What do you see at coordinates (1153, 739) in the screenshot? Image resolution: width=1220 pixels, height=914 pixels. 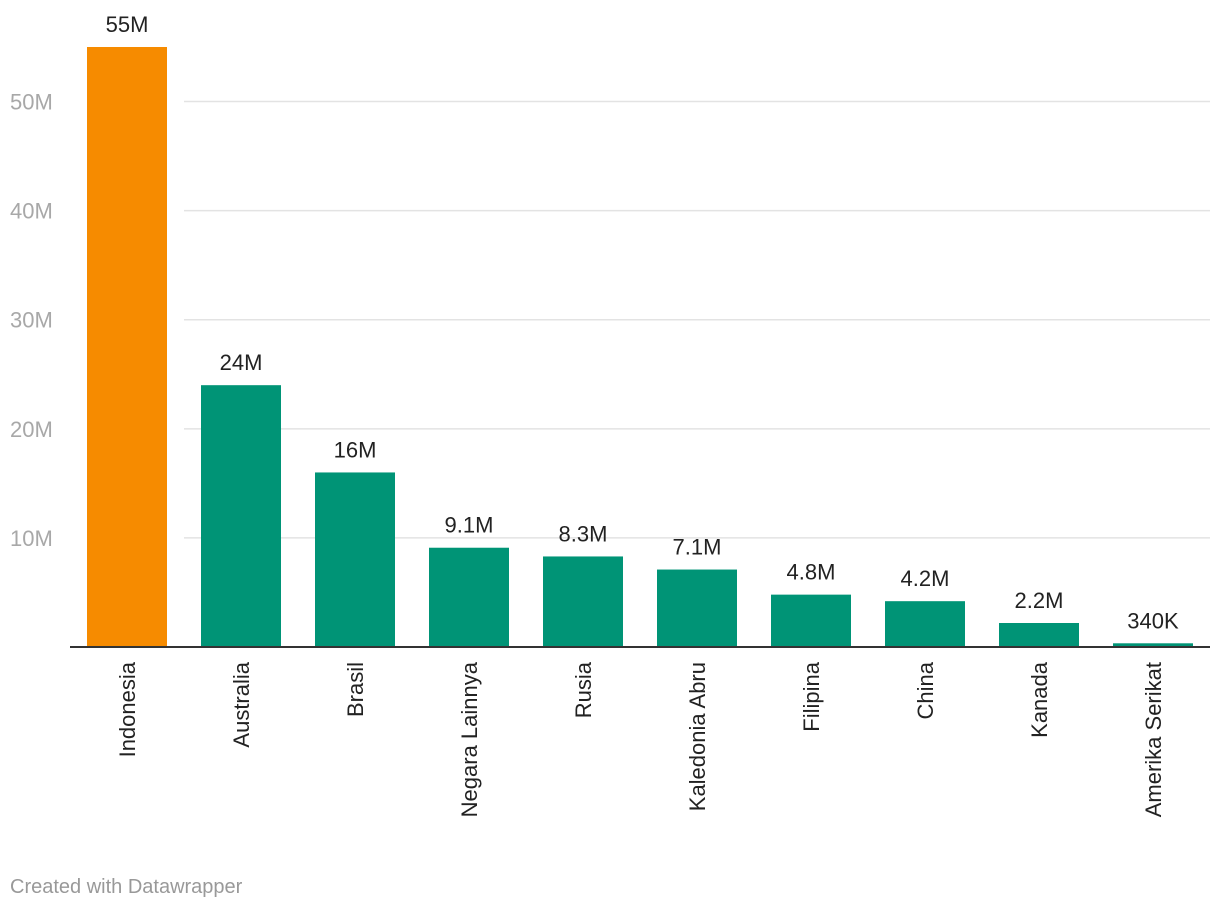 I see `x-tick-label: Amerika Serikat` at bounding box center [1153, 739].